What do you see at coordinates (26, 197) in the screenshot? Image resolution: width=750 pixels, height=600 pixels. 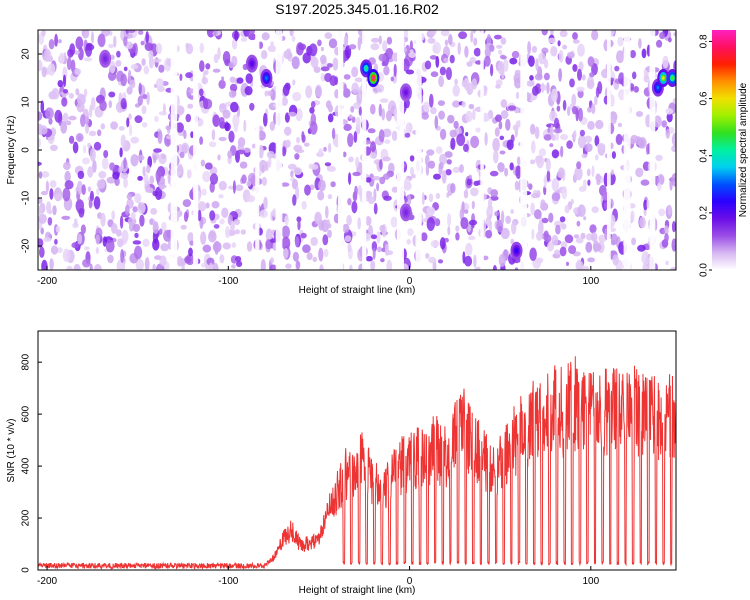 I see `y-tick-label: -10` at bounding box center [26, 197].